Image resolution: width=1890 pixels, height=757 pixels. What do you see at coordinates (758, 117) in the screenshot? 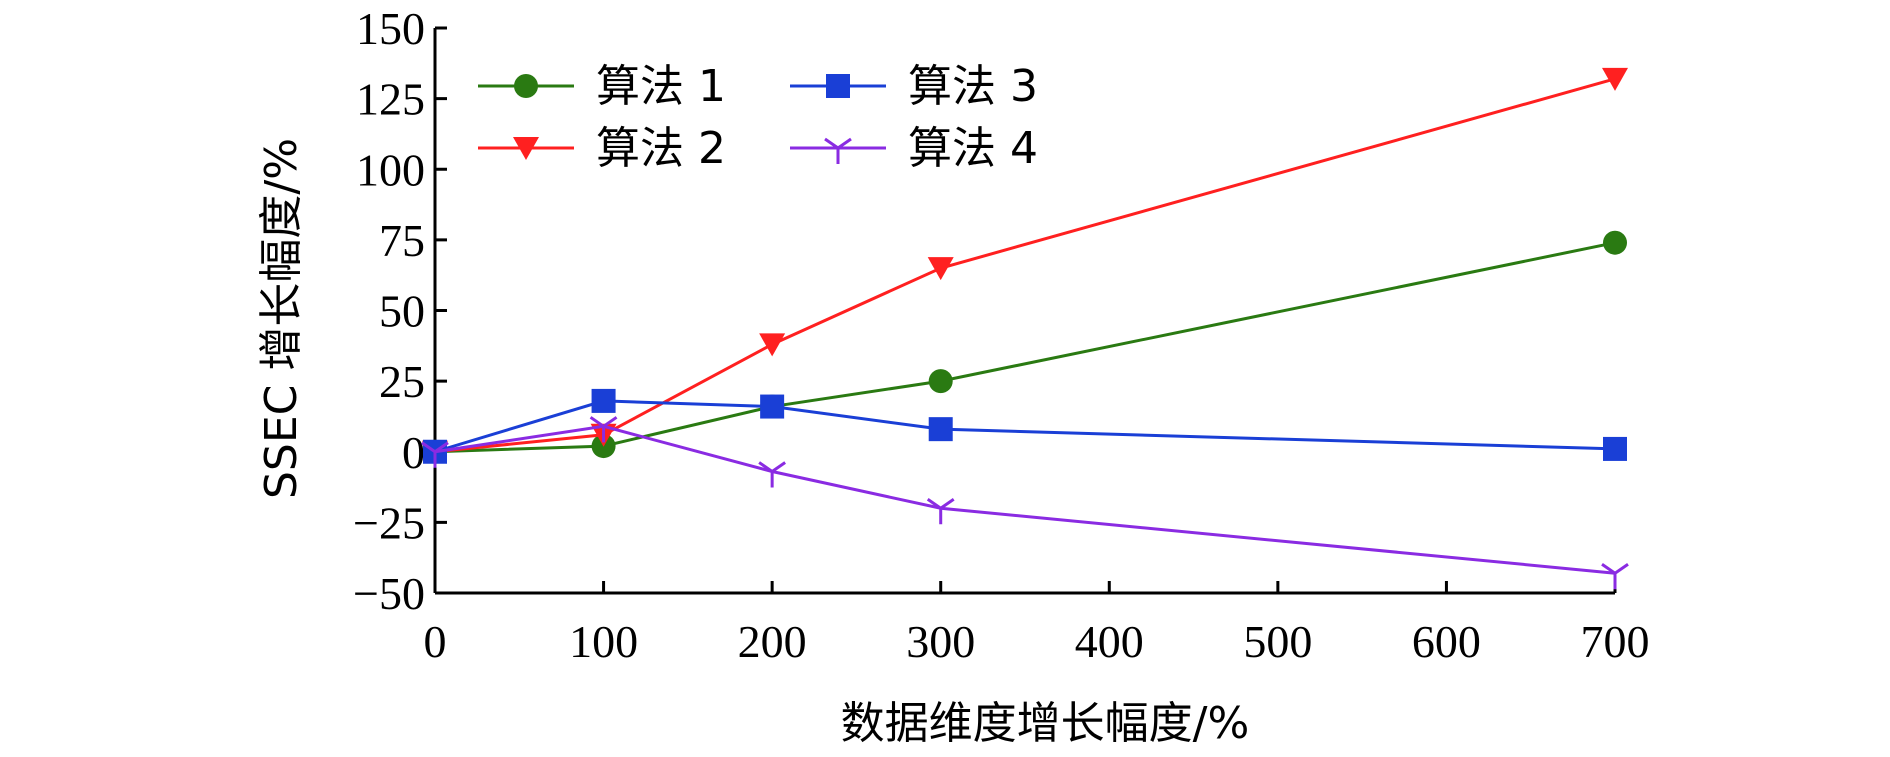
I see `legend: 算法 1 算法 2 算法 3 算法 4` at bounding box center [758, 117].